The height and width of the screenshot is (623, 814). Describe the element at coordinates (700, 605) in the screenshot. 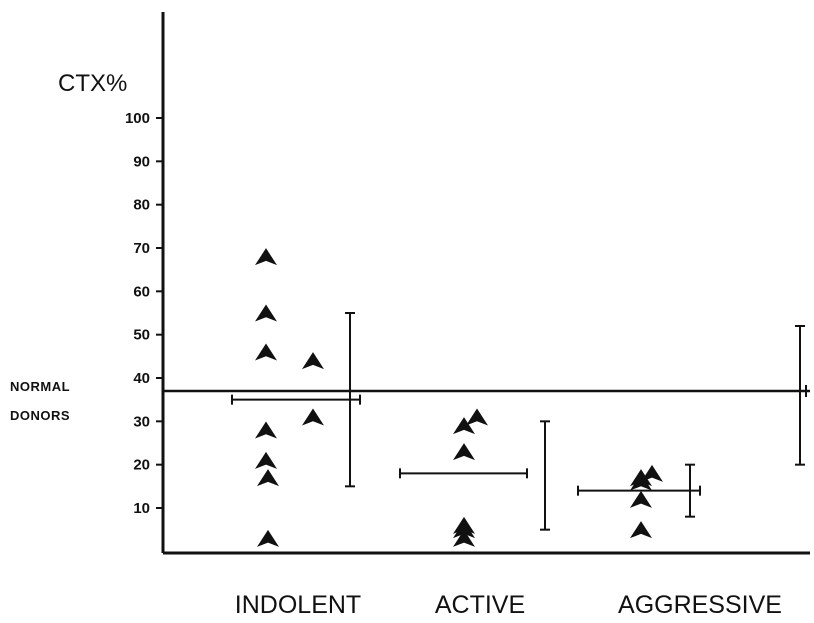

I see `category-label: AGGRESSIVE` at that location.